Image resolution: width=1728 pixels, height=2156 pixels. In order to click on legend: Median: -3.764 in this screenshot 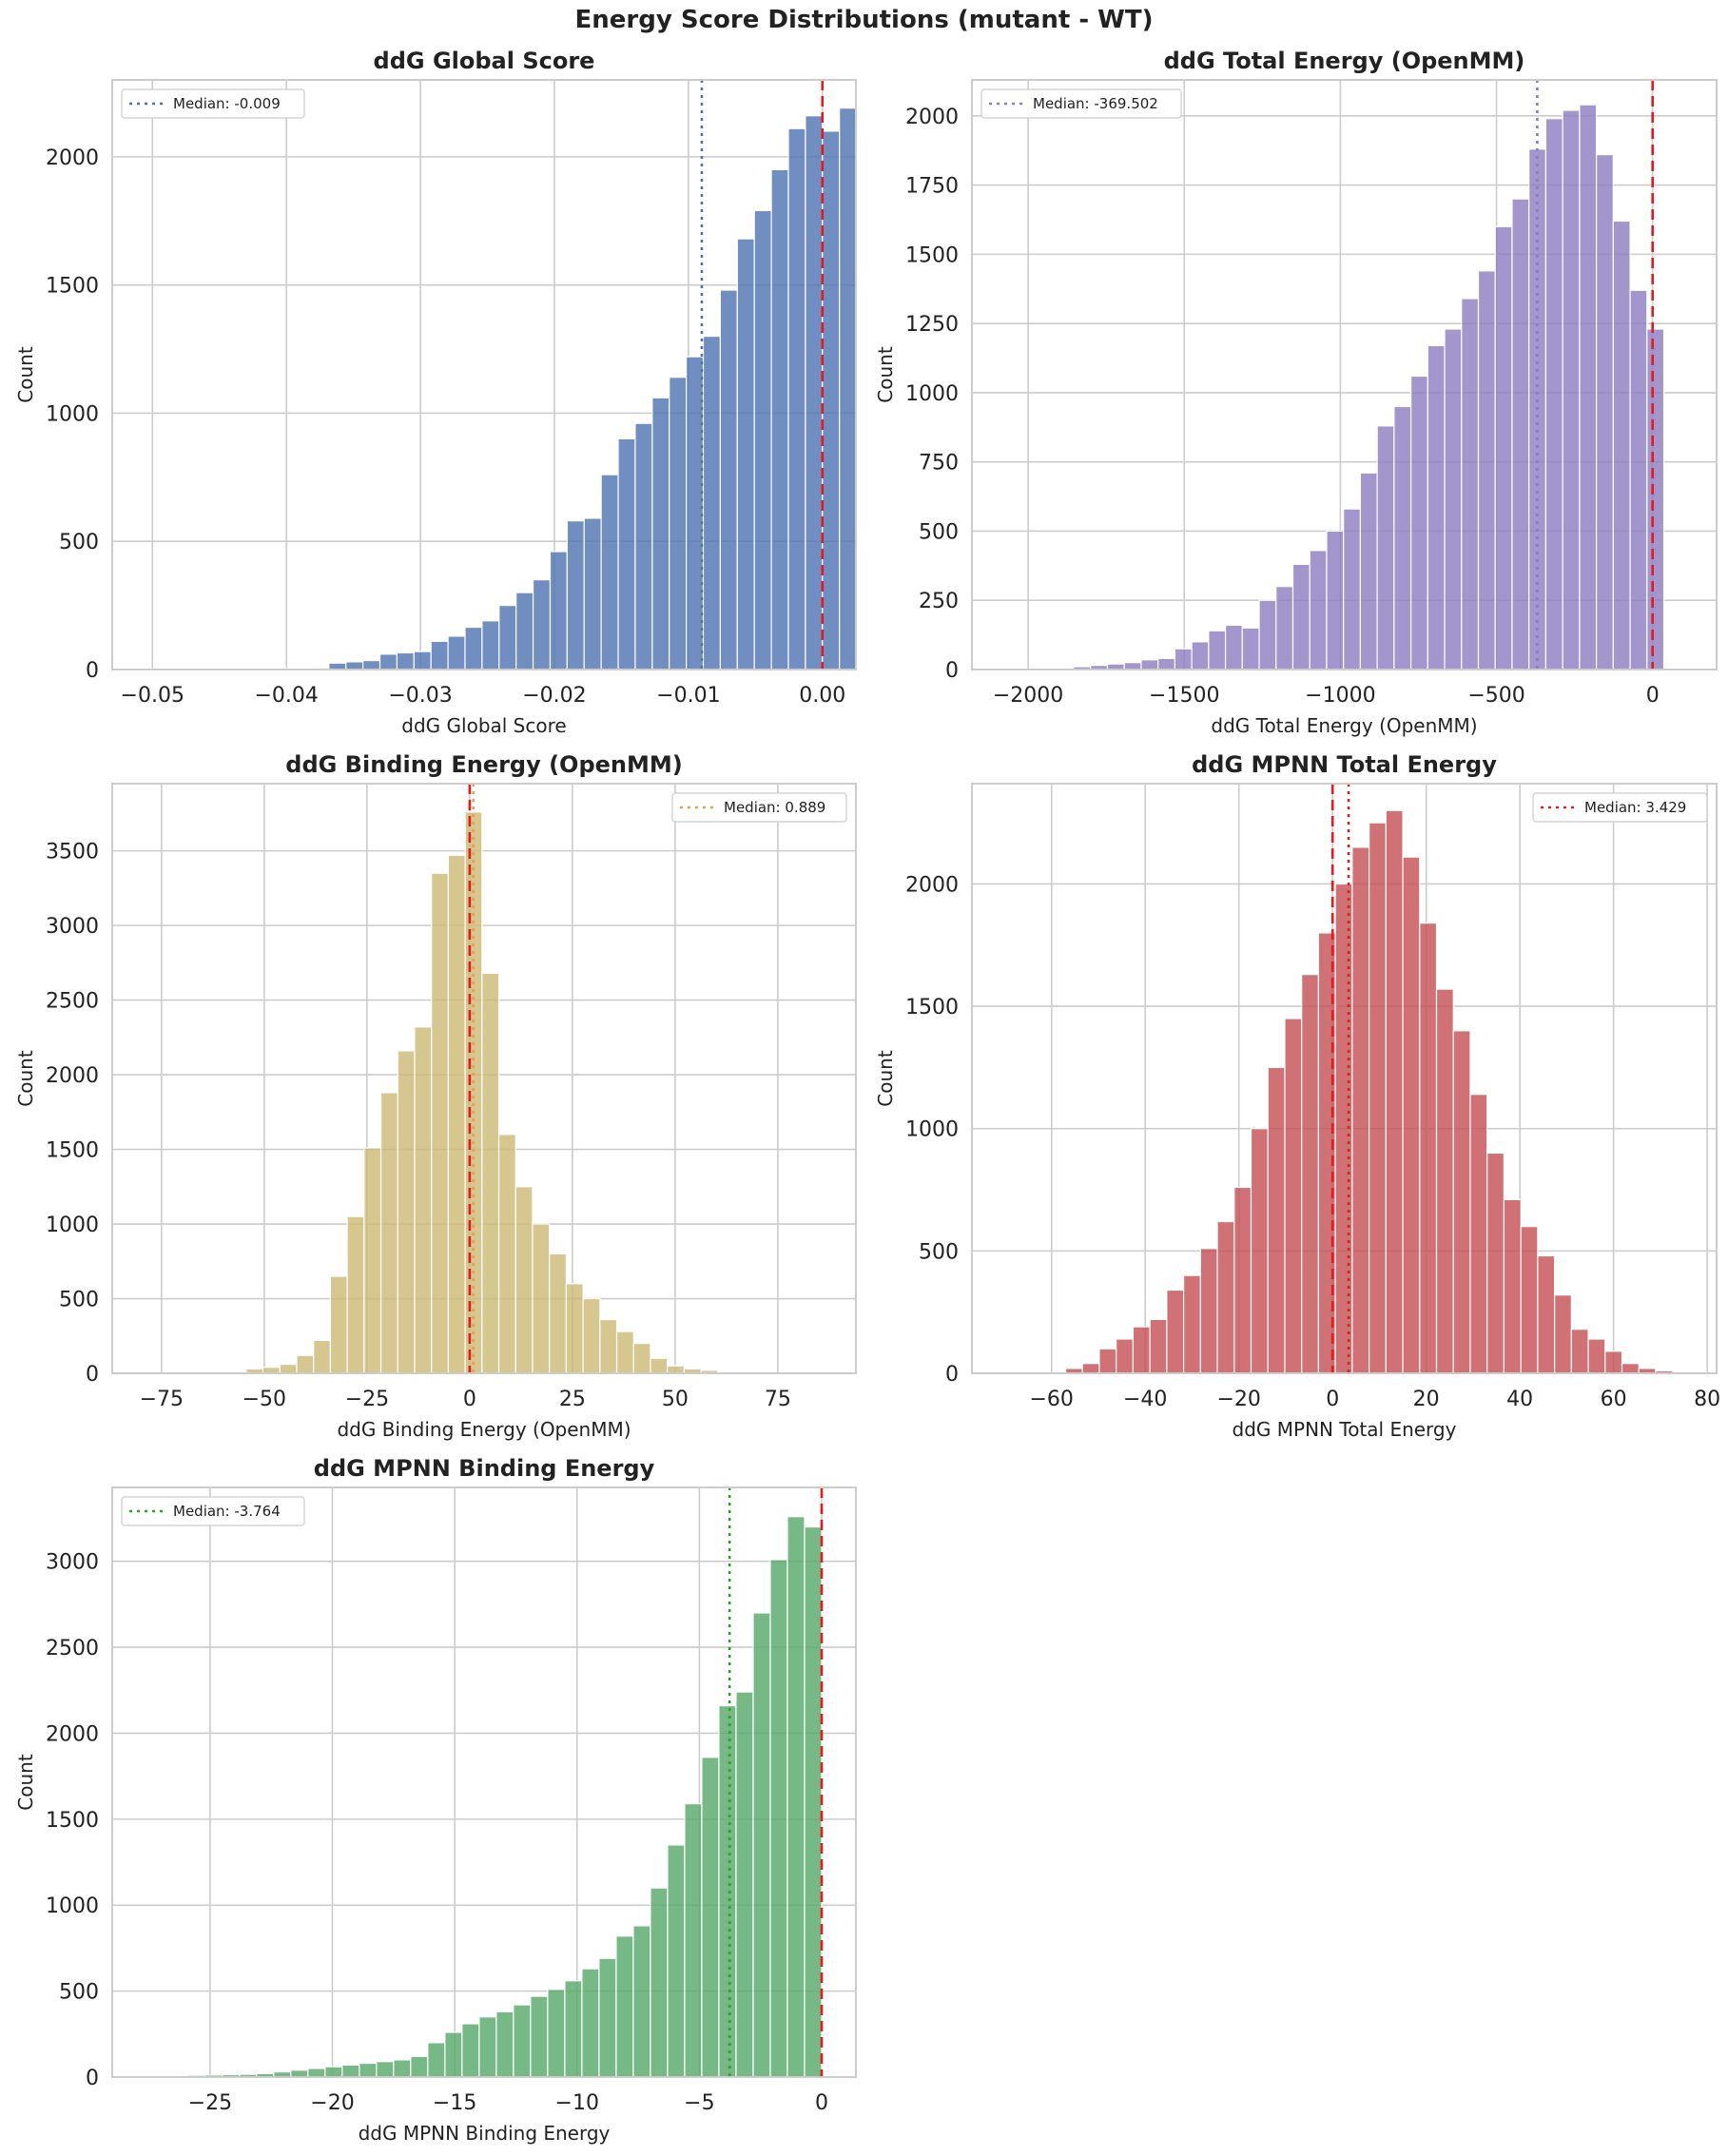, I will do `click(213, 1511)`.